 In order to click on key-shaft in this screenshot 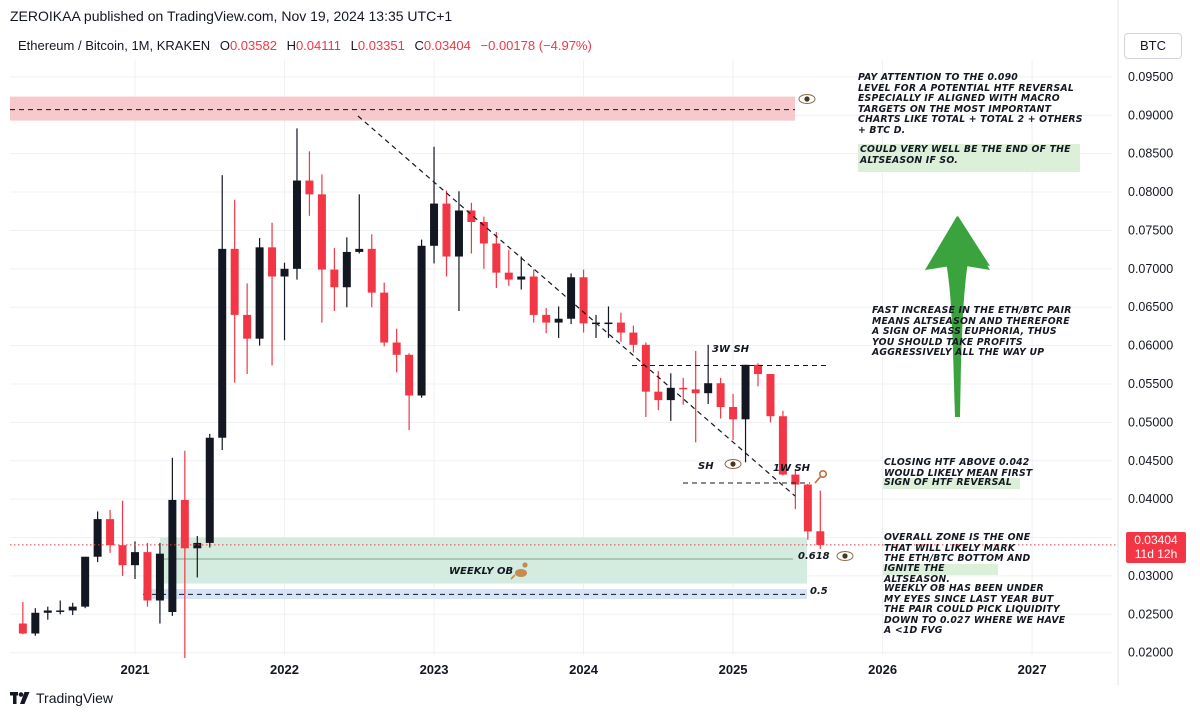, I will do `click(818, 479)`.